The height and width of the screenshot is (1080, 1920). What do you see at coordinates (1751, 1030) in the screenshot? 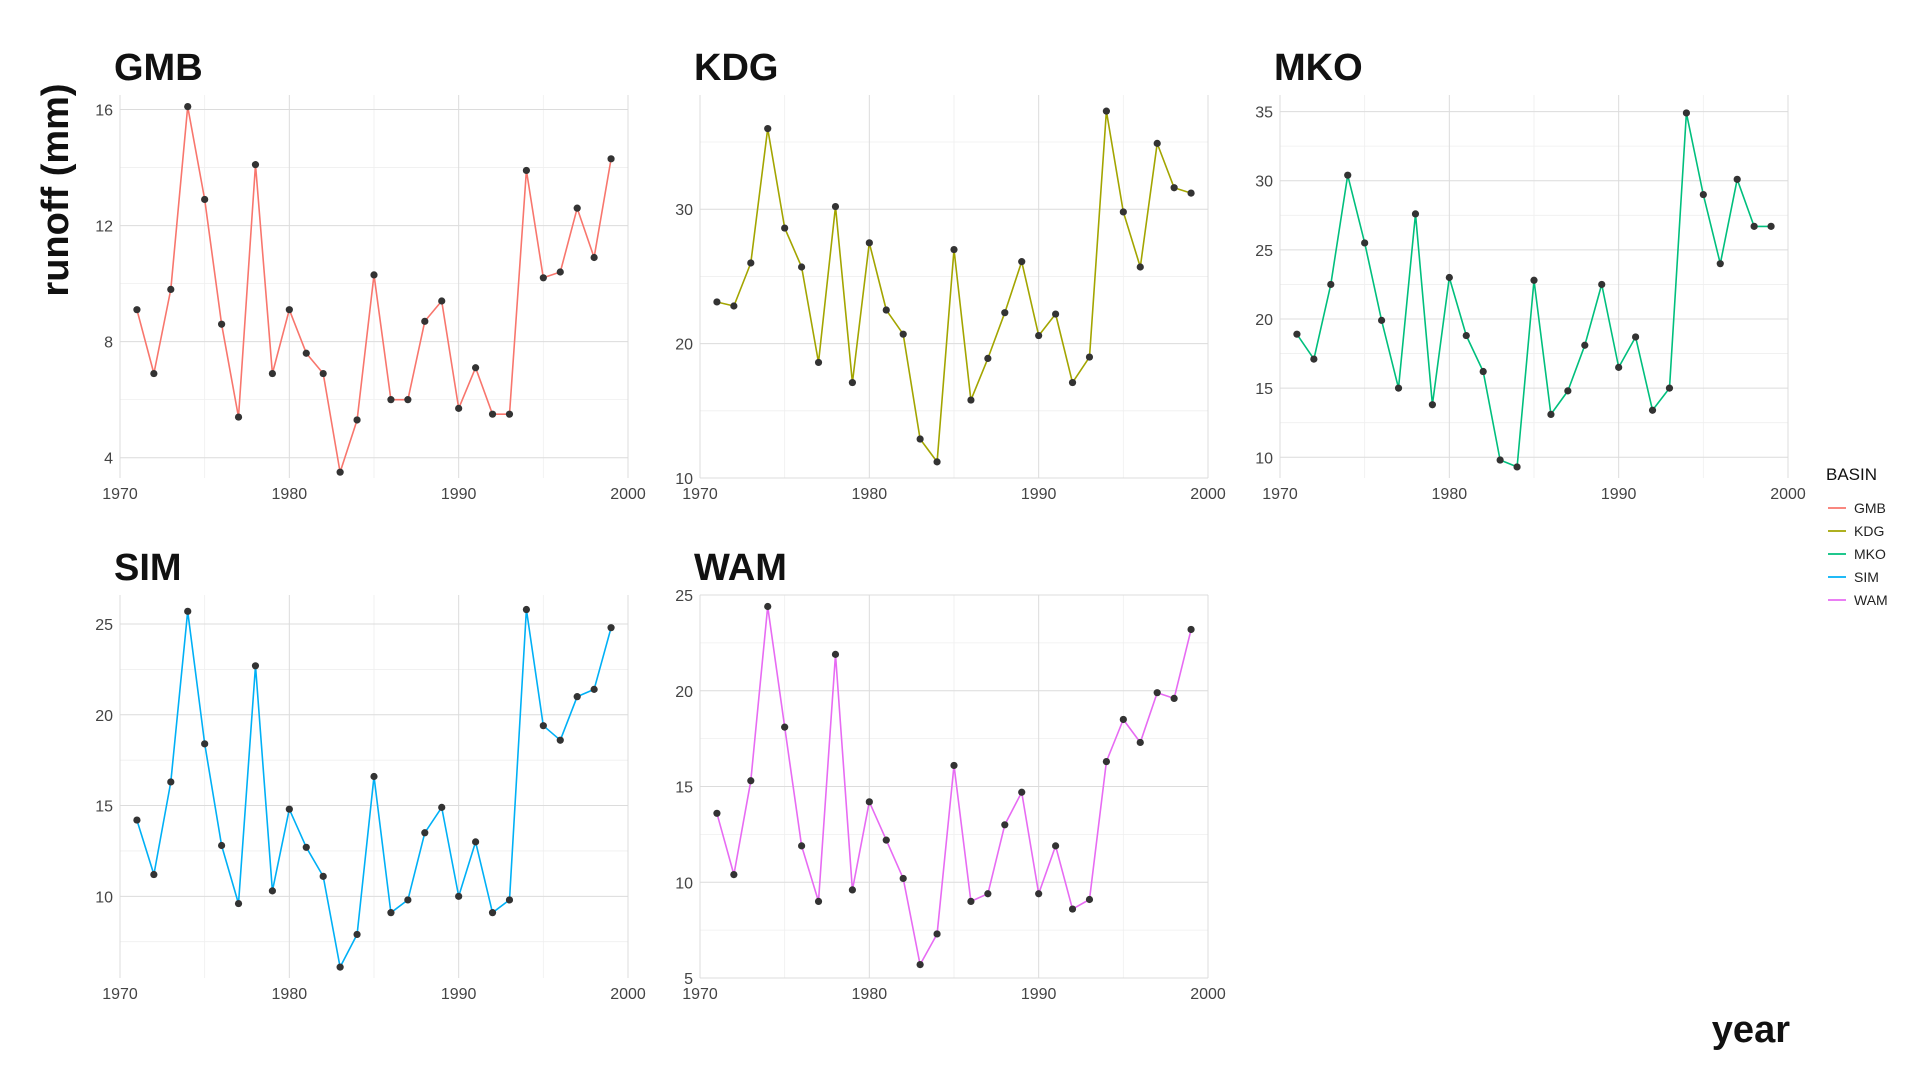
I see `x-axis-title: year` at bounding box center [1751, 1030].